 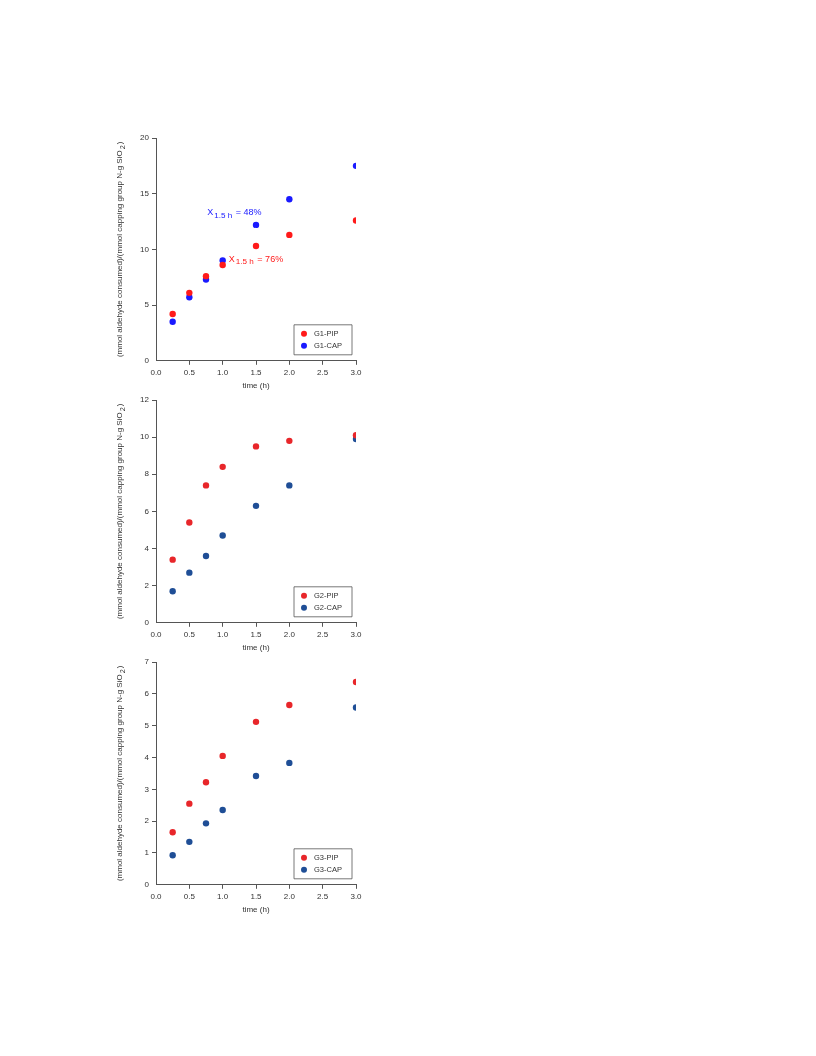 I want to click on y-tick-label: 15, so click(x=145, y=193).